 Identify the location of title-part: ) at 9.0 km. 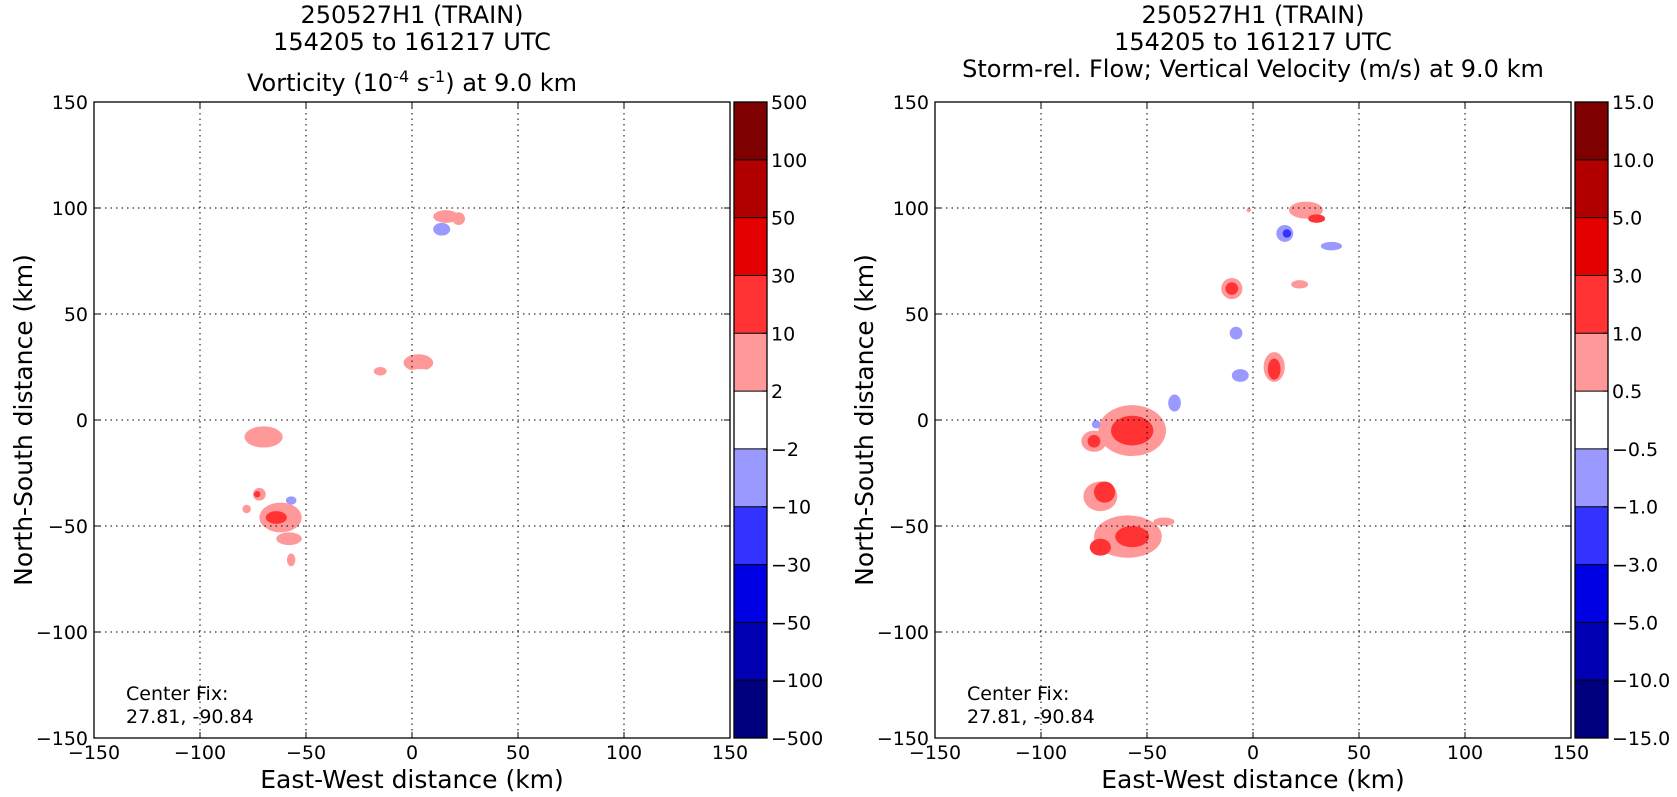
(511, 83).